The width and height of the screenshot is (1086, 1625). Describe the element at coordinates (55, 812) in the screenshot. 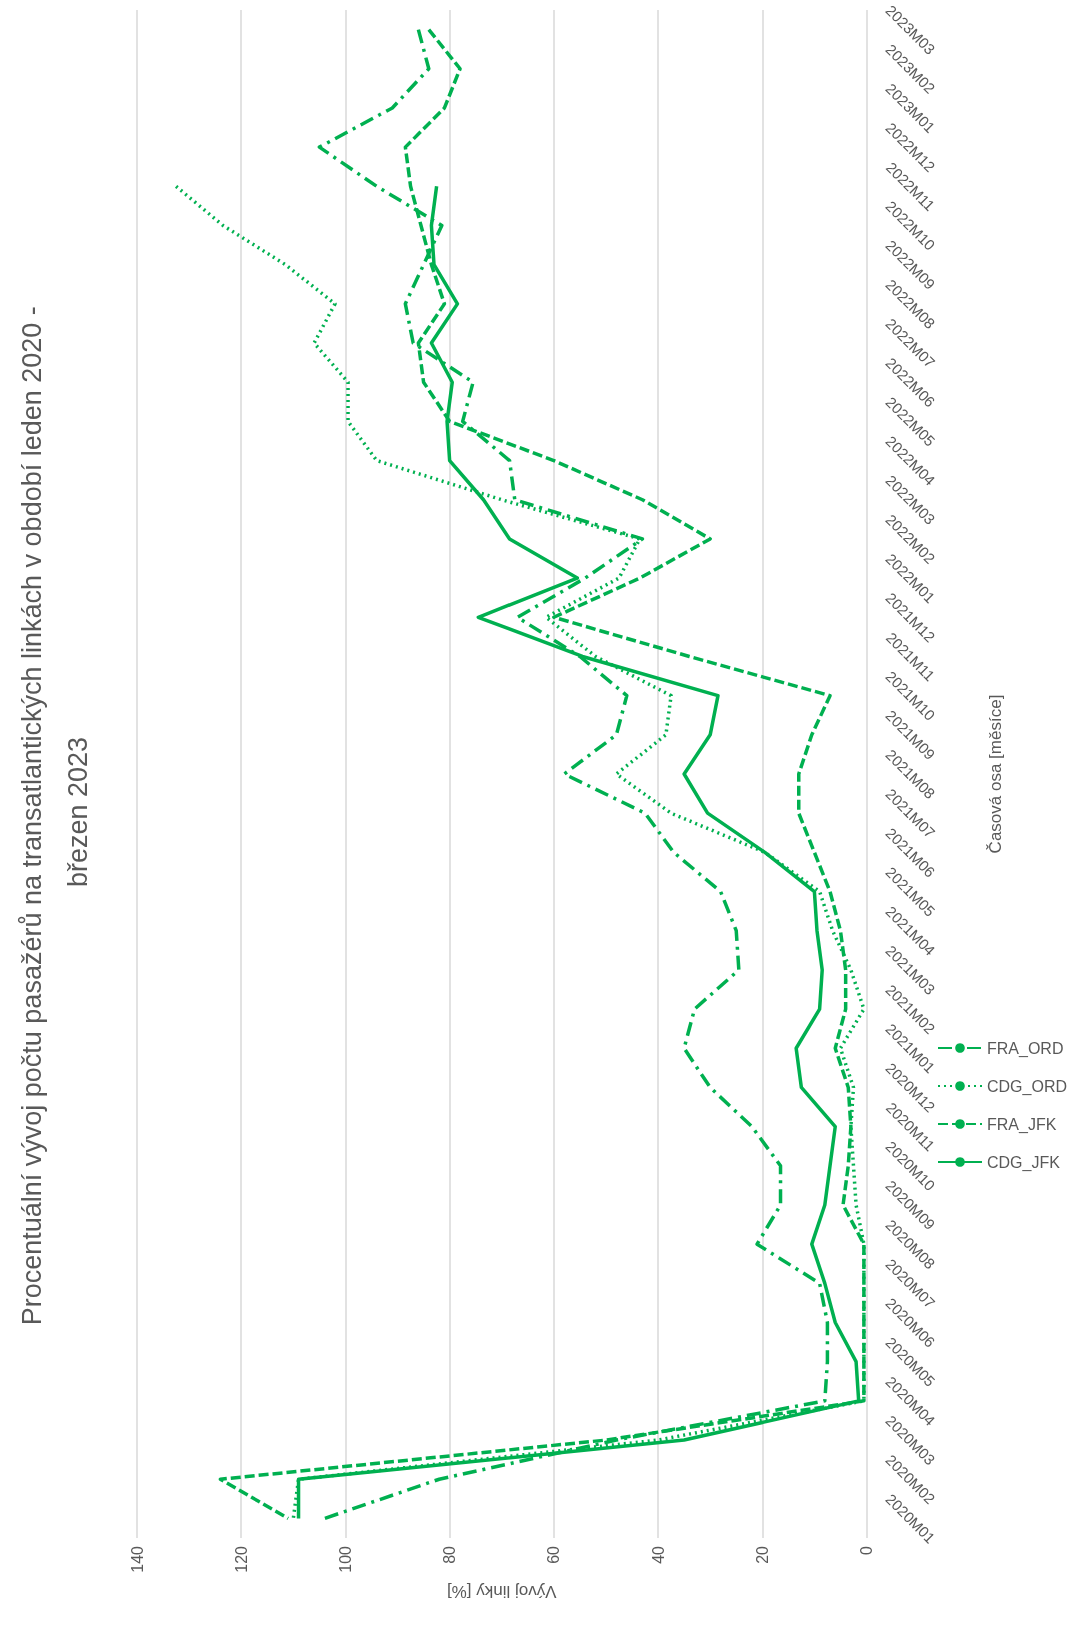

I see `text: Procentuální vývoj počtu pasažérů na transatlantických linkách v období leden 2020 - březen 2023` at that location.